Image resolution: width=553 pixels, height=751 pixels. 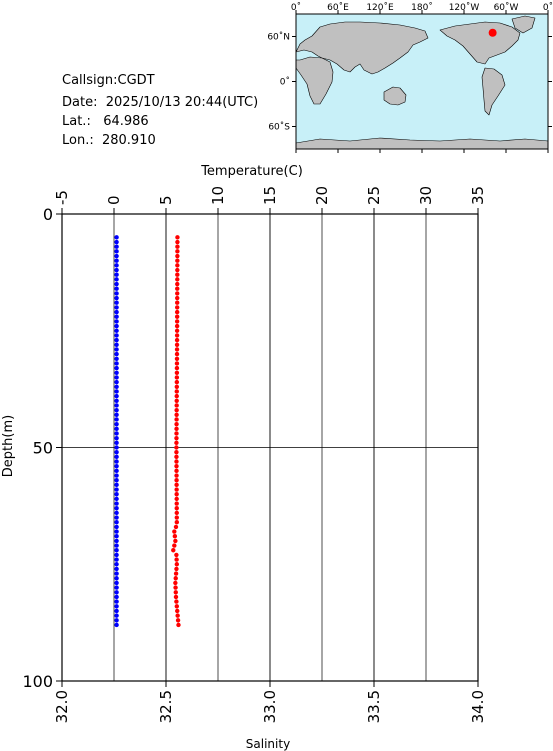 What do you see at coordinates (147, 431) in the screenshot?
I see `chart-points` at bounding box center [147, 431].